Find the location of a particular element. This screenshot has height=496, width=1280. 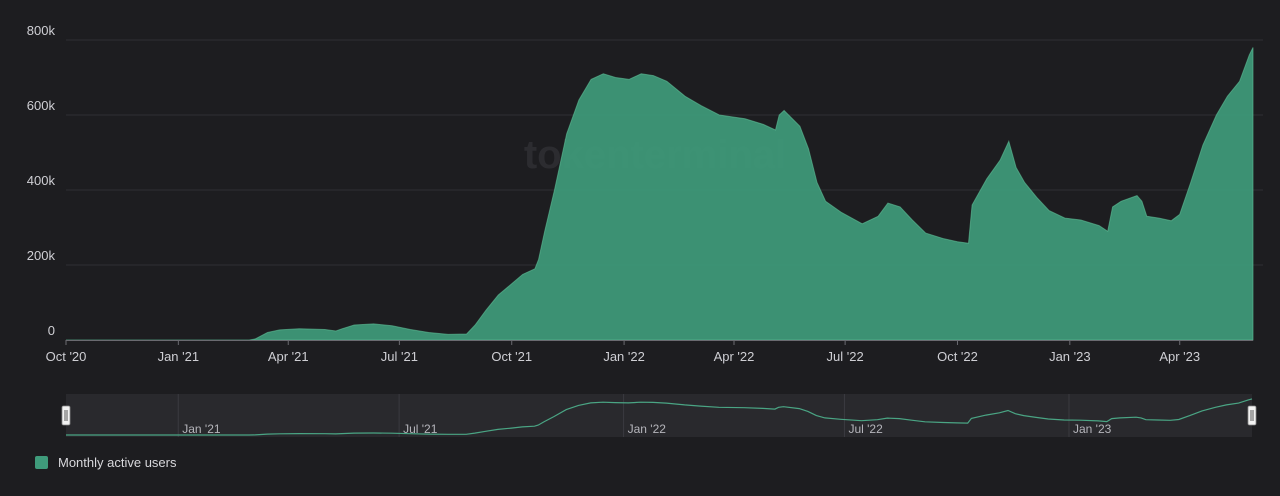

y-tick-label: 800k is located at coordinates (41, 30).